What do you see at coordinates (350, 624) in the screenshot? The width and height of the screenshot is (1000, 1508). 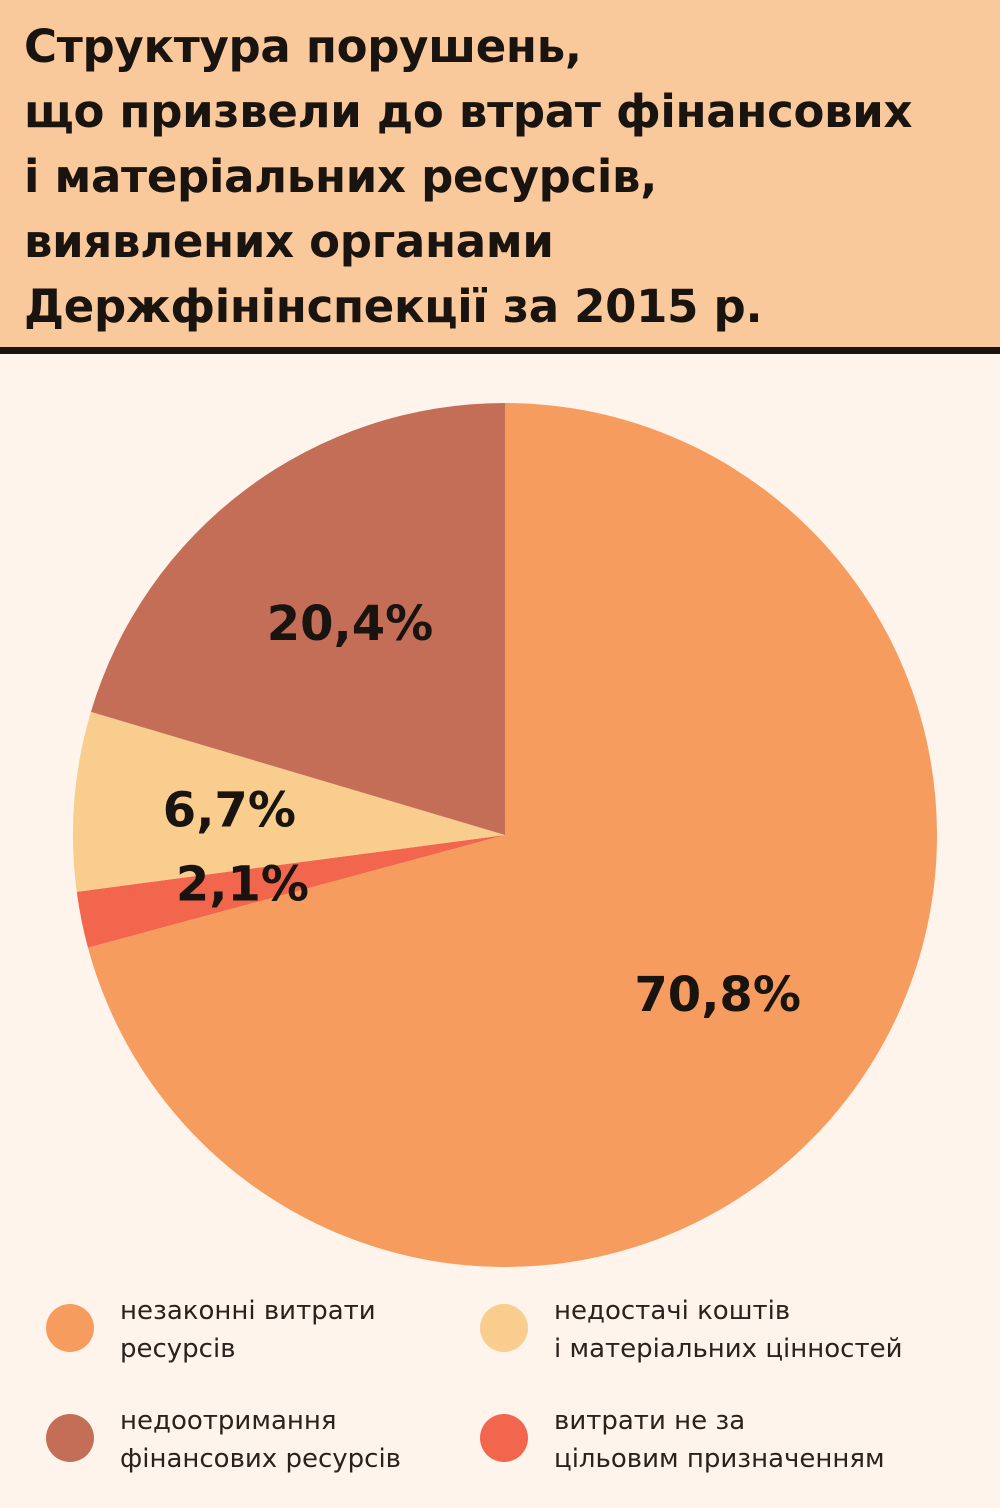 I see `slice-value-label: 20,4%` at bounding box center [350, 624].